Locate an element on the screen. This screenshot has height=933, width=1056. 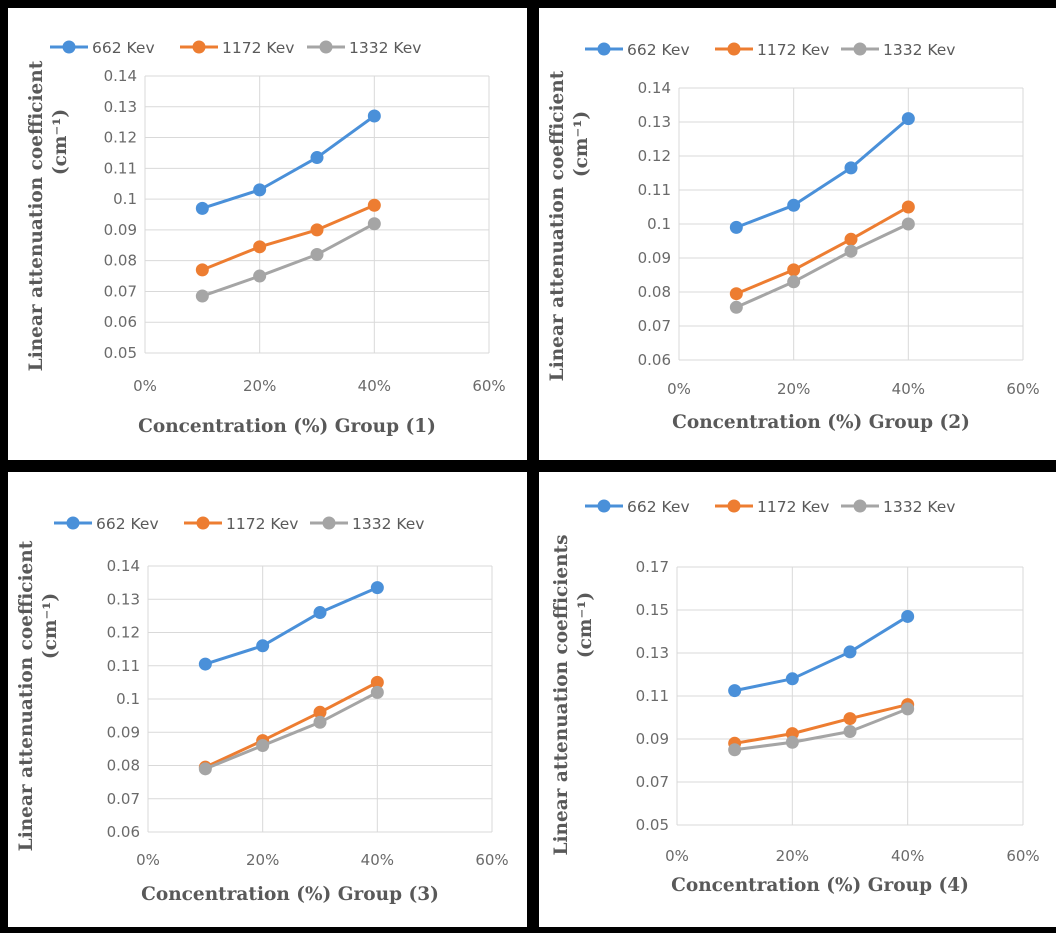
y-tick-label: 0.13 is located at coordinates (120, 107).